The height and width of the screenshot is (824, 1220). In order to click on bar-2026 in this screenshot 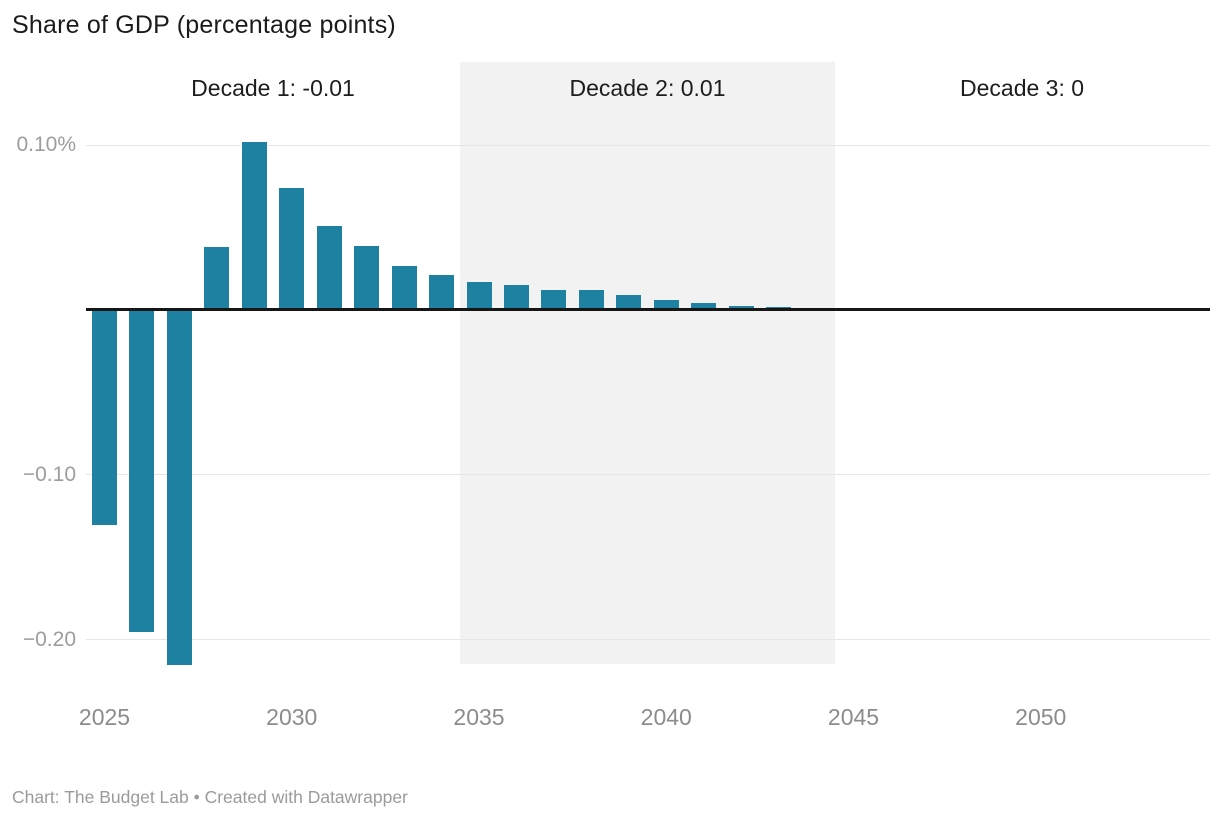, I will do `click(142, 471)`.